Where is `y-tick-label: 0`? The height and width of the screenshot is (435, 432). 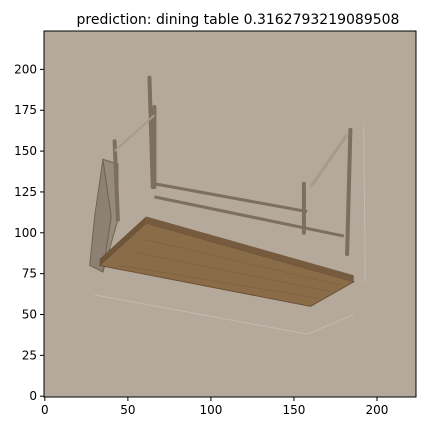
y-tick-label: 0 is located at coordinates (33, 396).